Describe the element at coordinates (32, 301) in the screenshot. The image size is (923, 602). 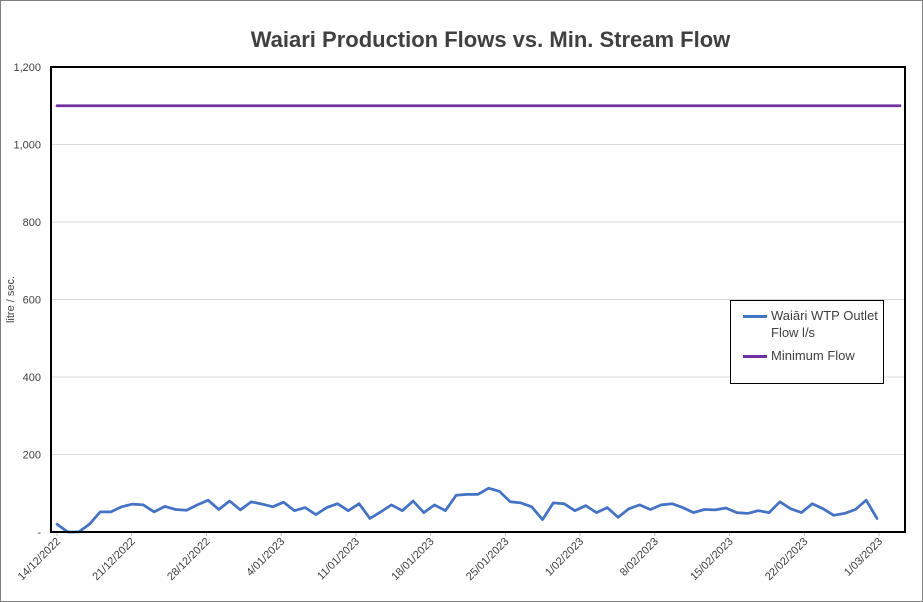
I see `y-tick-label: 600` at that location.